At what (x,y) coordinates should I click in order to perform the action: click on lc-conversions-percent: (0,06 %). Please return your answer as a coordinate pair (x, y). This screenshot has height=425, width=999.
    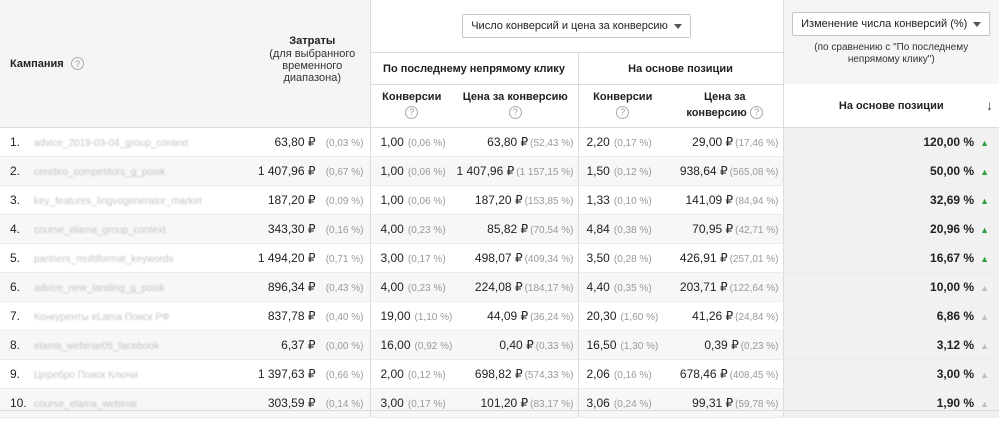
    Looking at the image, I should click on (426, 201).